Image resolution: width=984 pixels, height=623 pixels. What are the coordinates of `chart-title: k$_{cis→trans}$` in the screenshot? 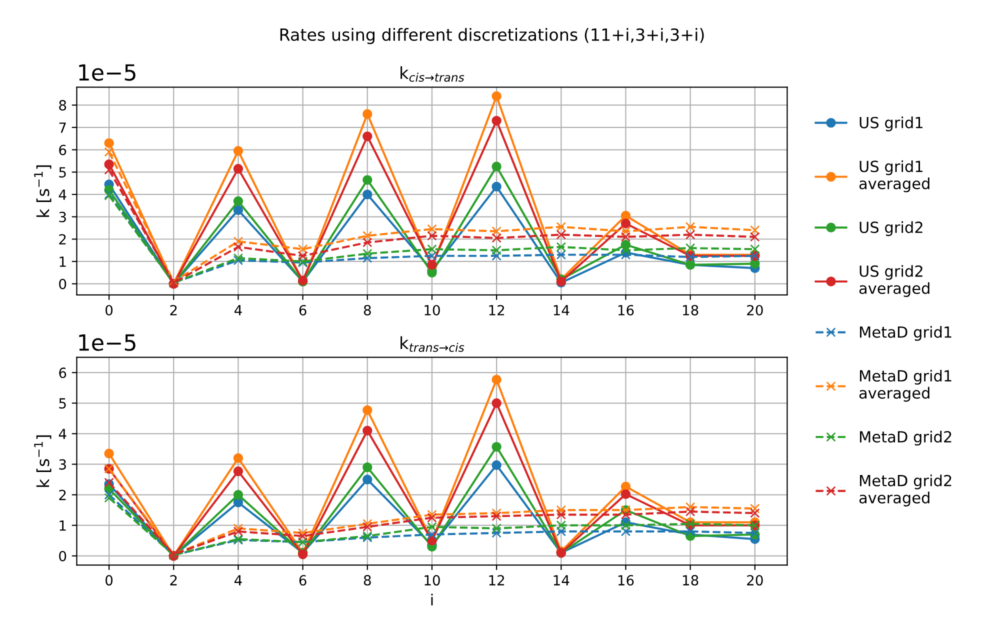 It's located at (432, 74).